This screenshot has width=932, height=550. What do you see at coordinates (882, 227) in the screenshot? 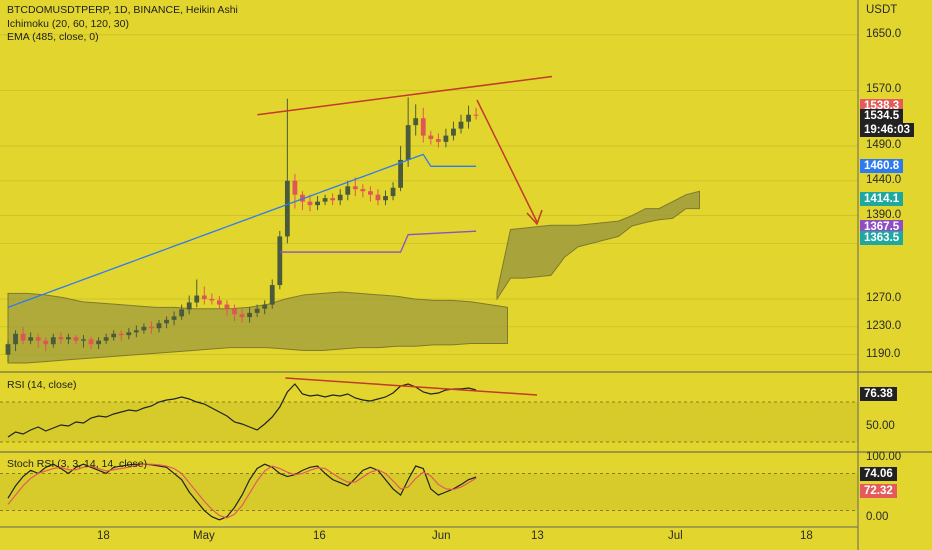
I see `price-badge: 1367.5` at bounding box center [882, 227].